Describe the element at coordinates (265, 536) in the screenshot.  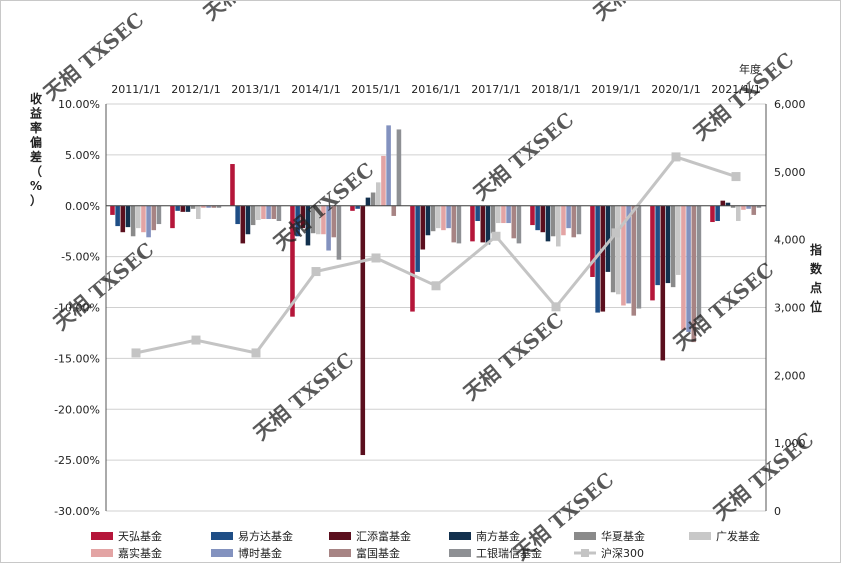
I see `legend-label: 易方达基金` at that location.